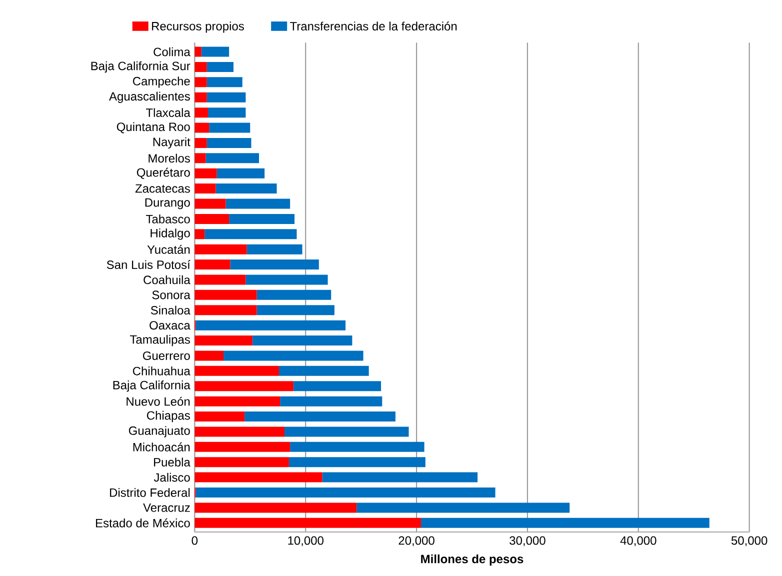 This screenshot has height=576, width=782. What do you see at coordinates (167, 204) in the screenshot?
I see `y-tick-label: Durango` at bounding box center [167, 204].